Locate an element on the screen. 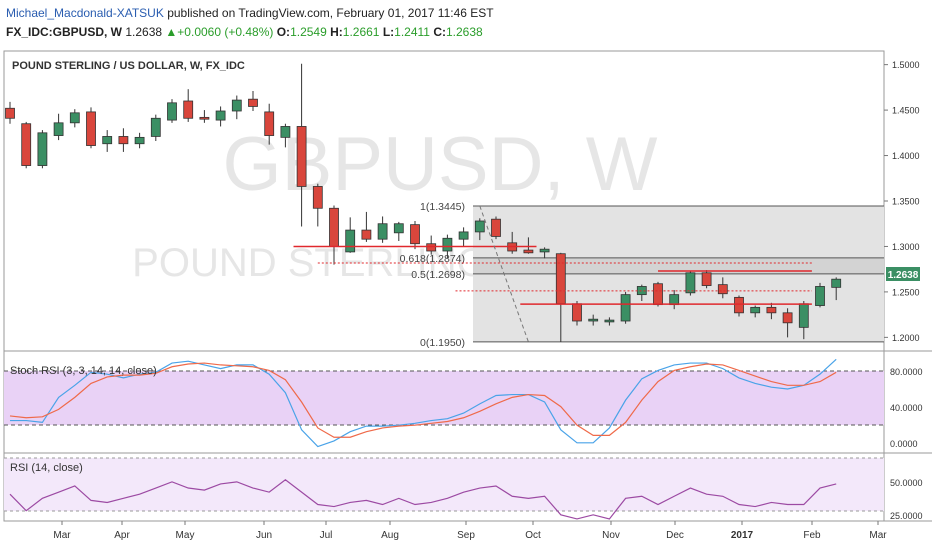 This screenshot has height=550, width=932. author-link: Michael_Macdonald-XATSUK is located at coordinates (85, 13).